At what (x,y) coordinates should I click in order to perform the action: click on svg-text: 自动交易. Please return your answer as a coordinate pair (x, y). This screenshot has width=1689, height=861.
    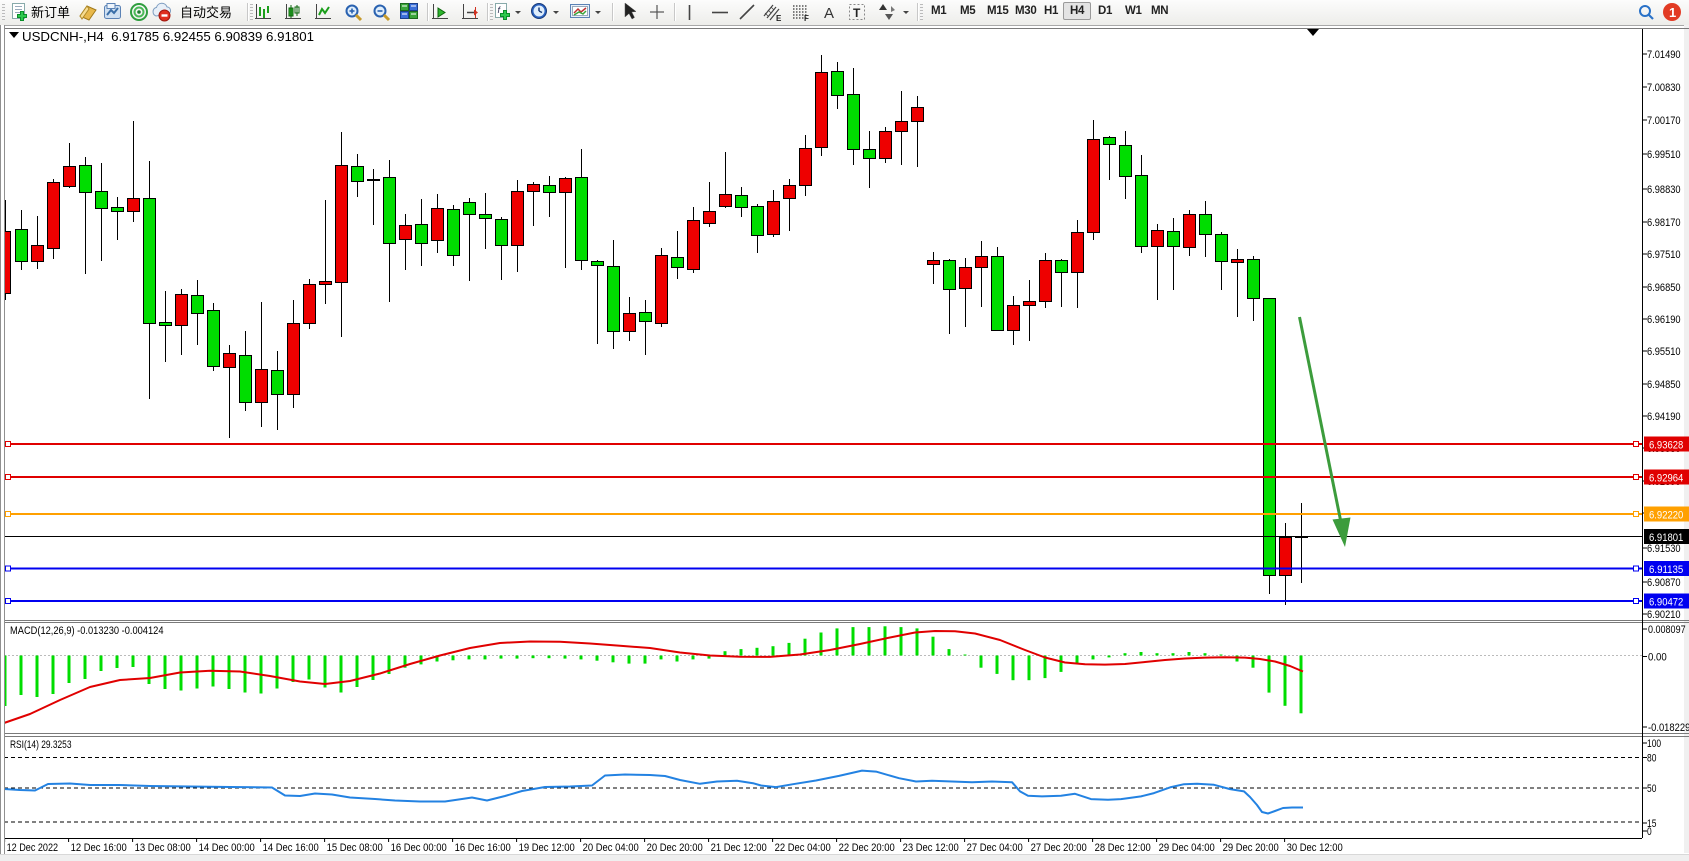
    Looking at the image, I should click on (206, 12).